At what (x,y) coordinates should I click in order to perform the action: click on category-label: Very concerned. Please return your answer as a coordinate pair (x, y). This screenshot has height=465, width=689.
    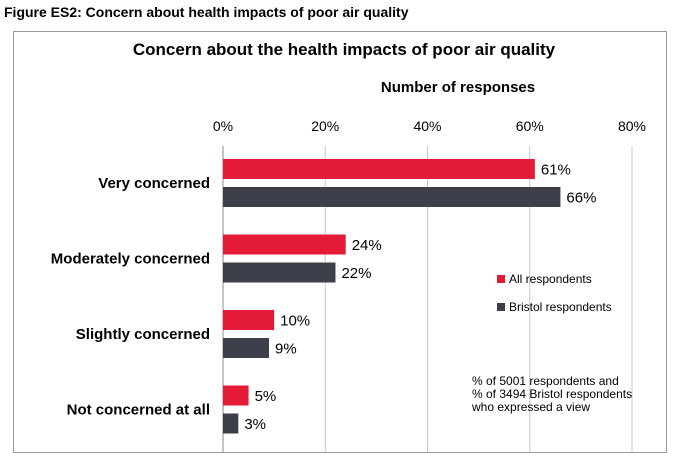
    Looking at the image, I should click on (154, 183).